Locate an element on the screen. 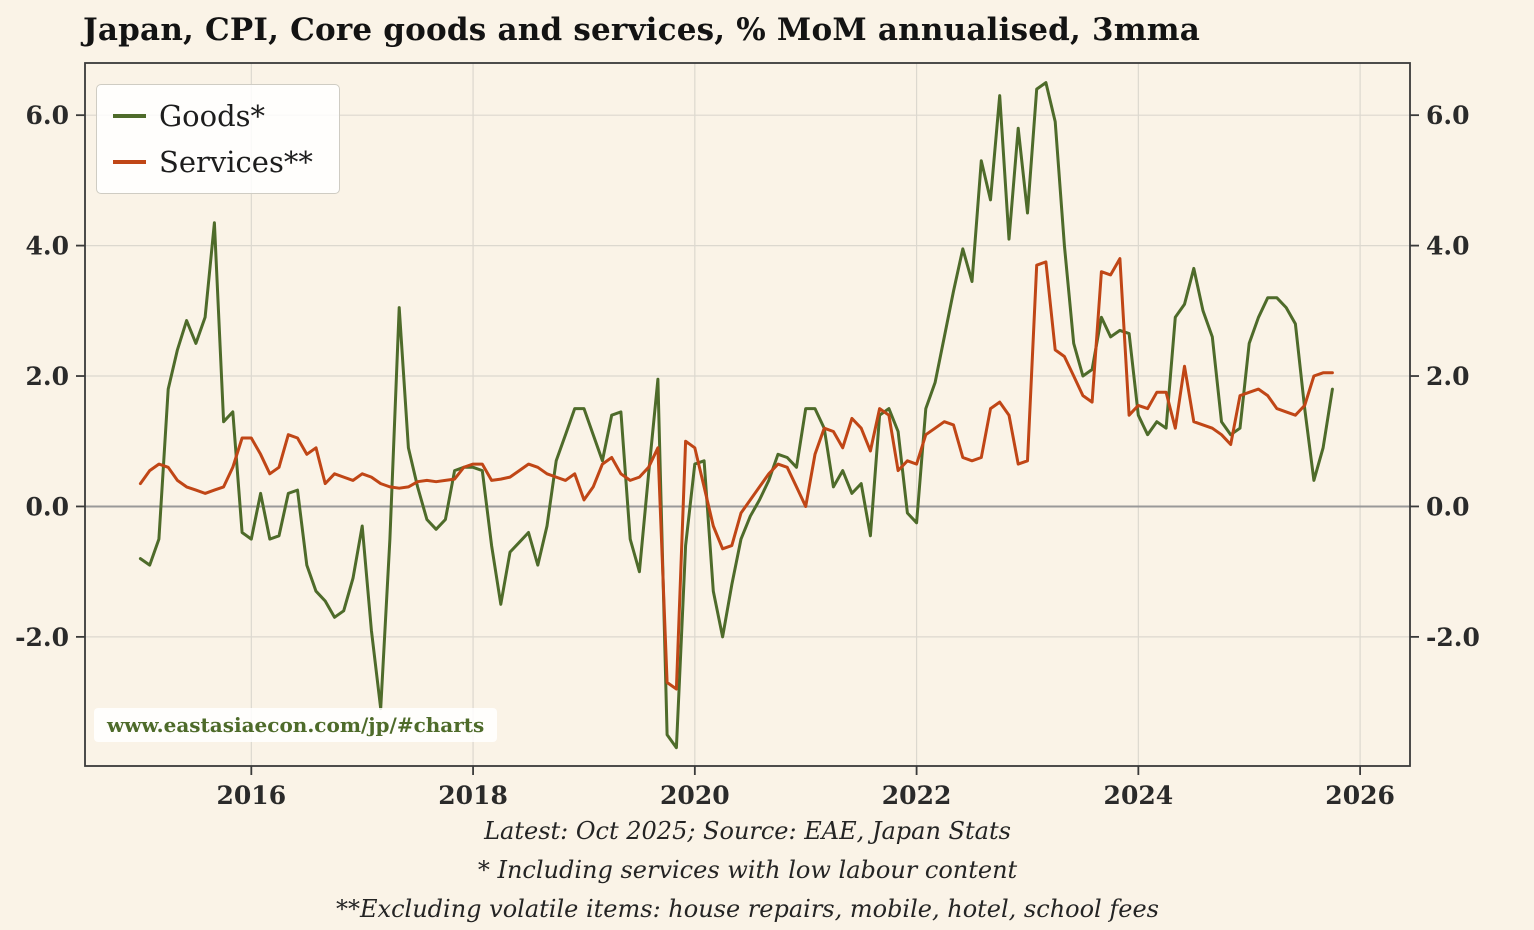 Image resolution: width=1534 pixels, height=930 pixels. services-line-swatch is located at coordinates (129, 162).